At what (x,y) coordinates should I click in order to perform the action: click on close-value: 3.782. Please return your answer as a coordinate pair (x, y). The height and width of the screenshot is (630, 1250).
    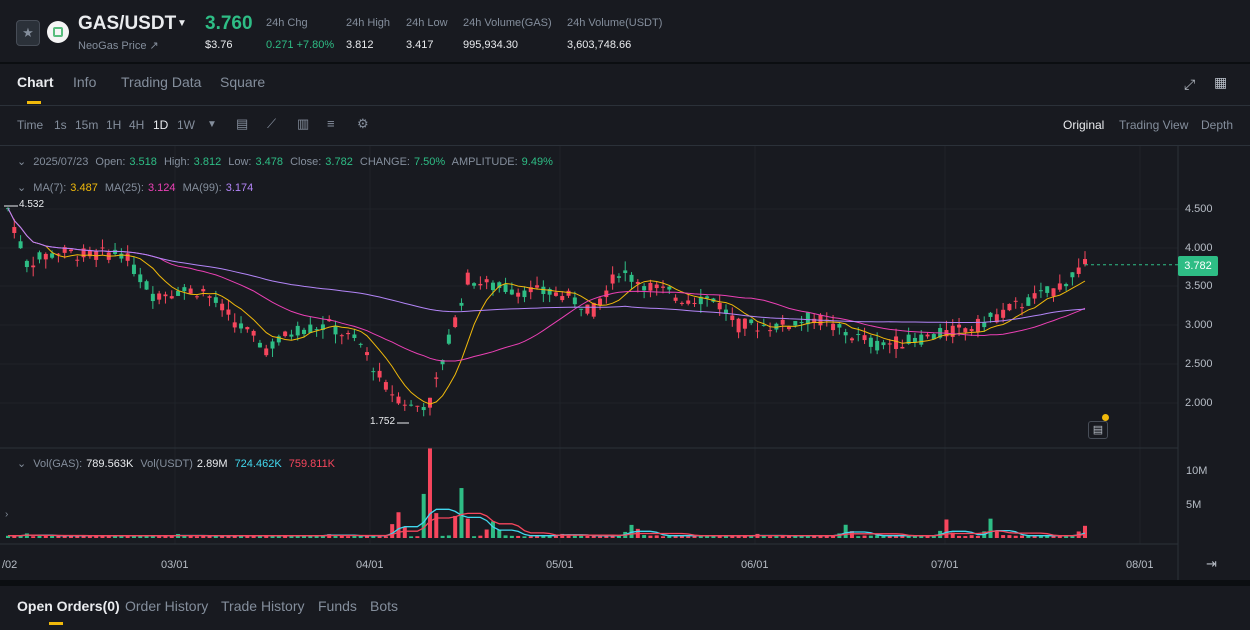
    Looking at the image, I should click on (339, 162).